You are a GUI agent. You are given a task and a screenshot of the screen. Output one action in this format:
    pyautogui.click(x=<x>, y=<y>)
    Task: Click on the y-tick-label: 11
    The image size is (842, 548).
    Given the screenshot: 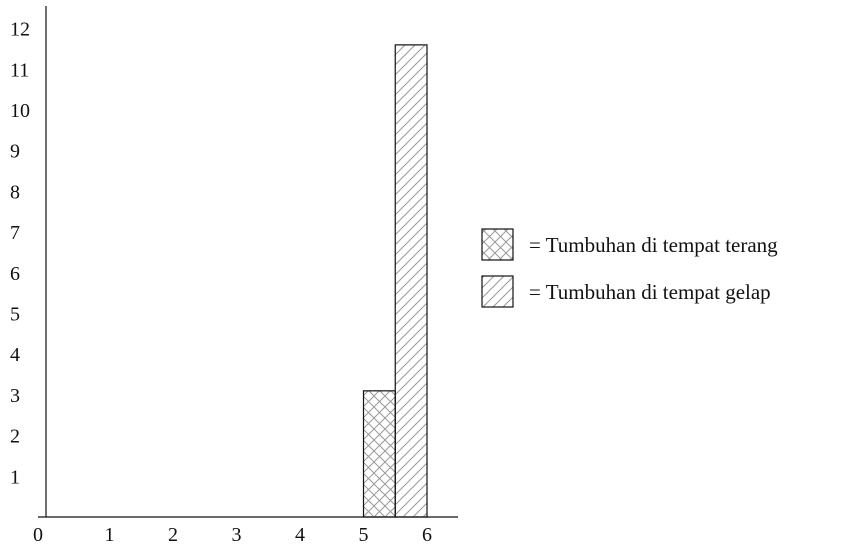 What is the action you would take?
    pyautogui.click(x=19, y=70)
    